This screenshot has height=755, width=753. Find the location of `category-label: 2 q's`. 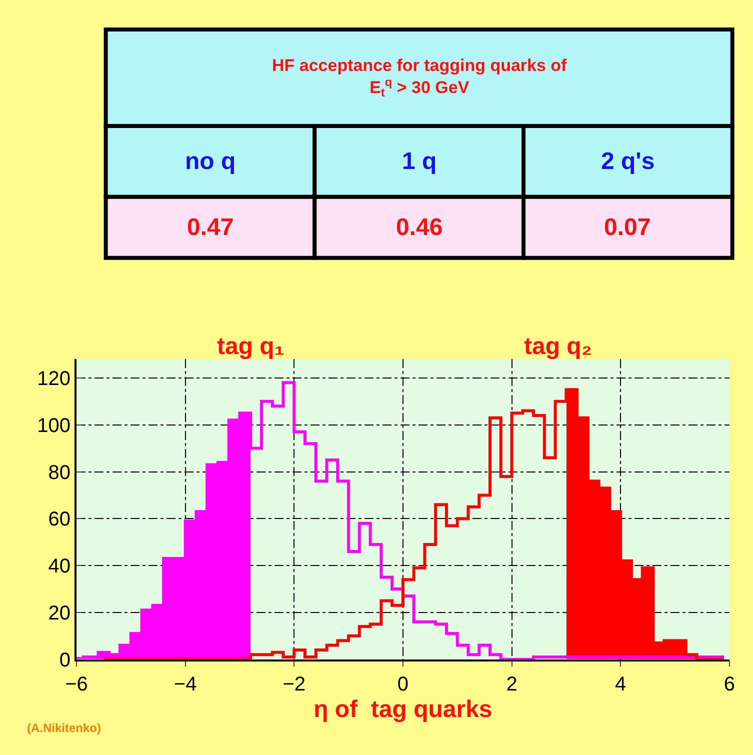

category-label: 2 q's is located at coordinates (628, 161).